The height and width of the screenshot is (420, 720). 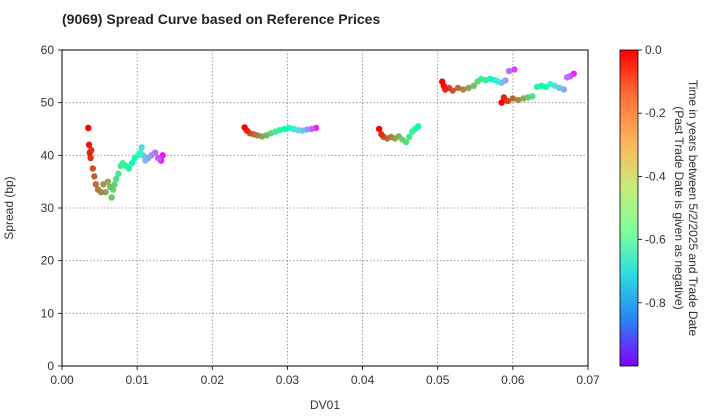 I want to click on x-tick-label: 0.07, so click(x=588, y=380).